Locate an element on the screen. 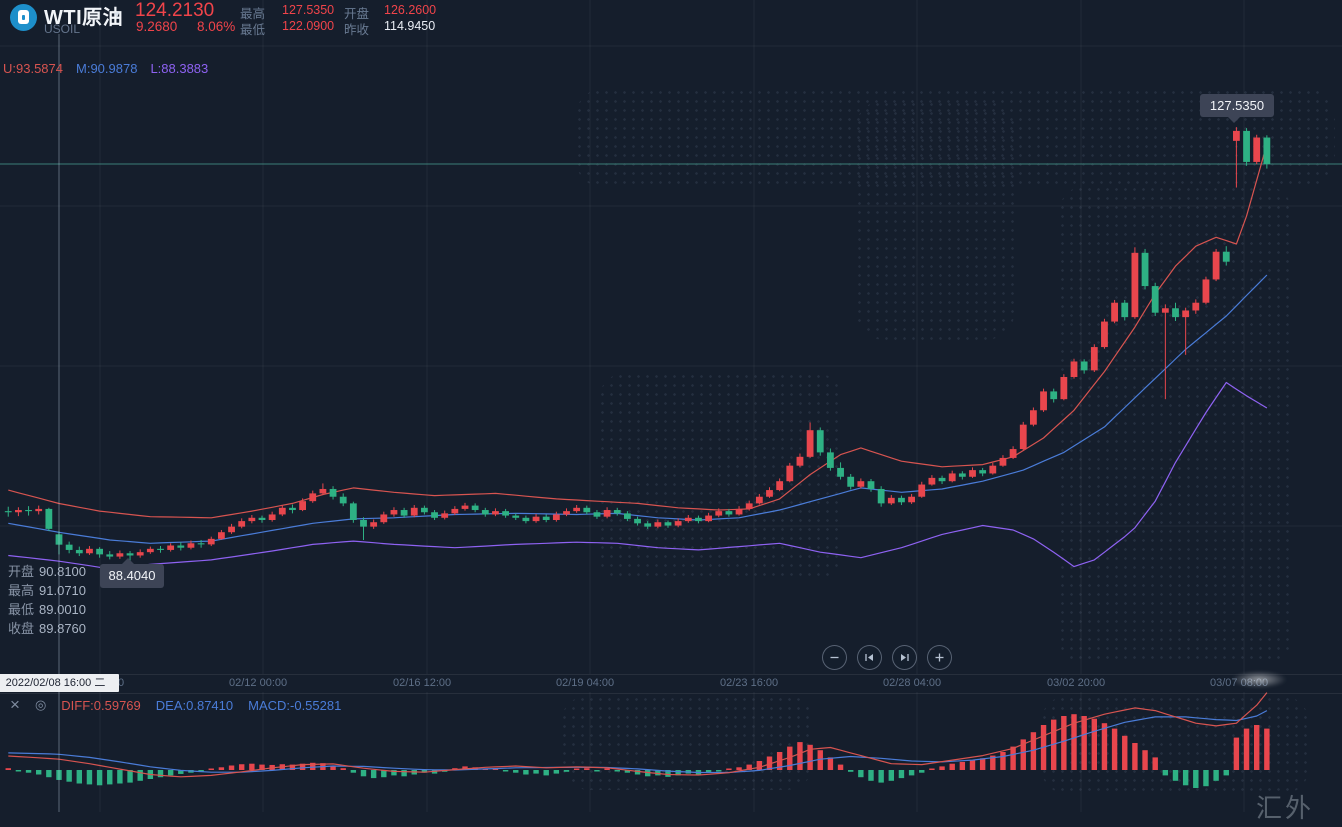 Image resolution: width=1342 pixels, height=827 pixels. symbol-name: WTI原油 is located at coordinates (84, 18).